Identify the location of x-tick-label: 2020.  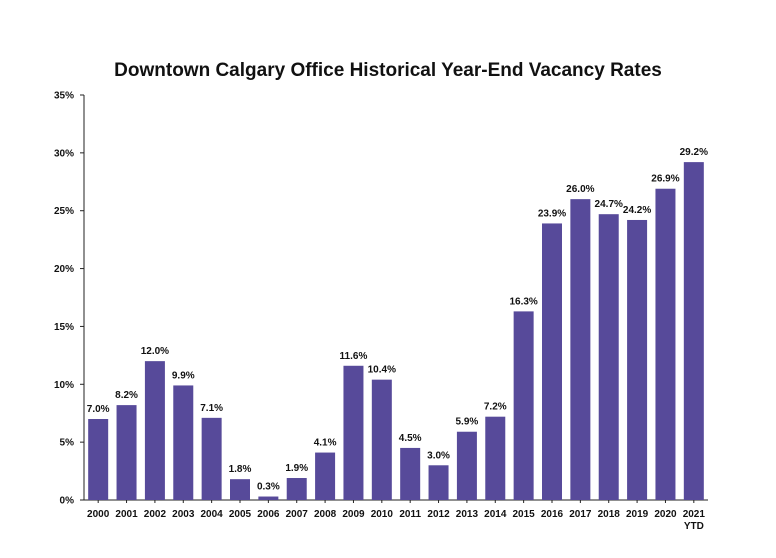
(665, 514).